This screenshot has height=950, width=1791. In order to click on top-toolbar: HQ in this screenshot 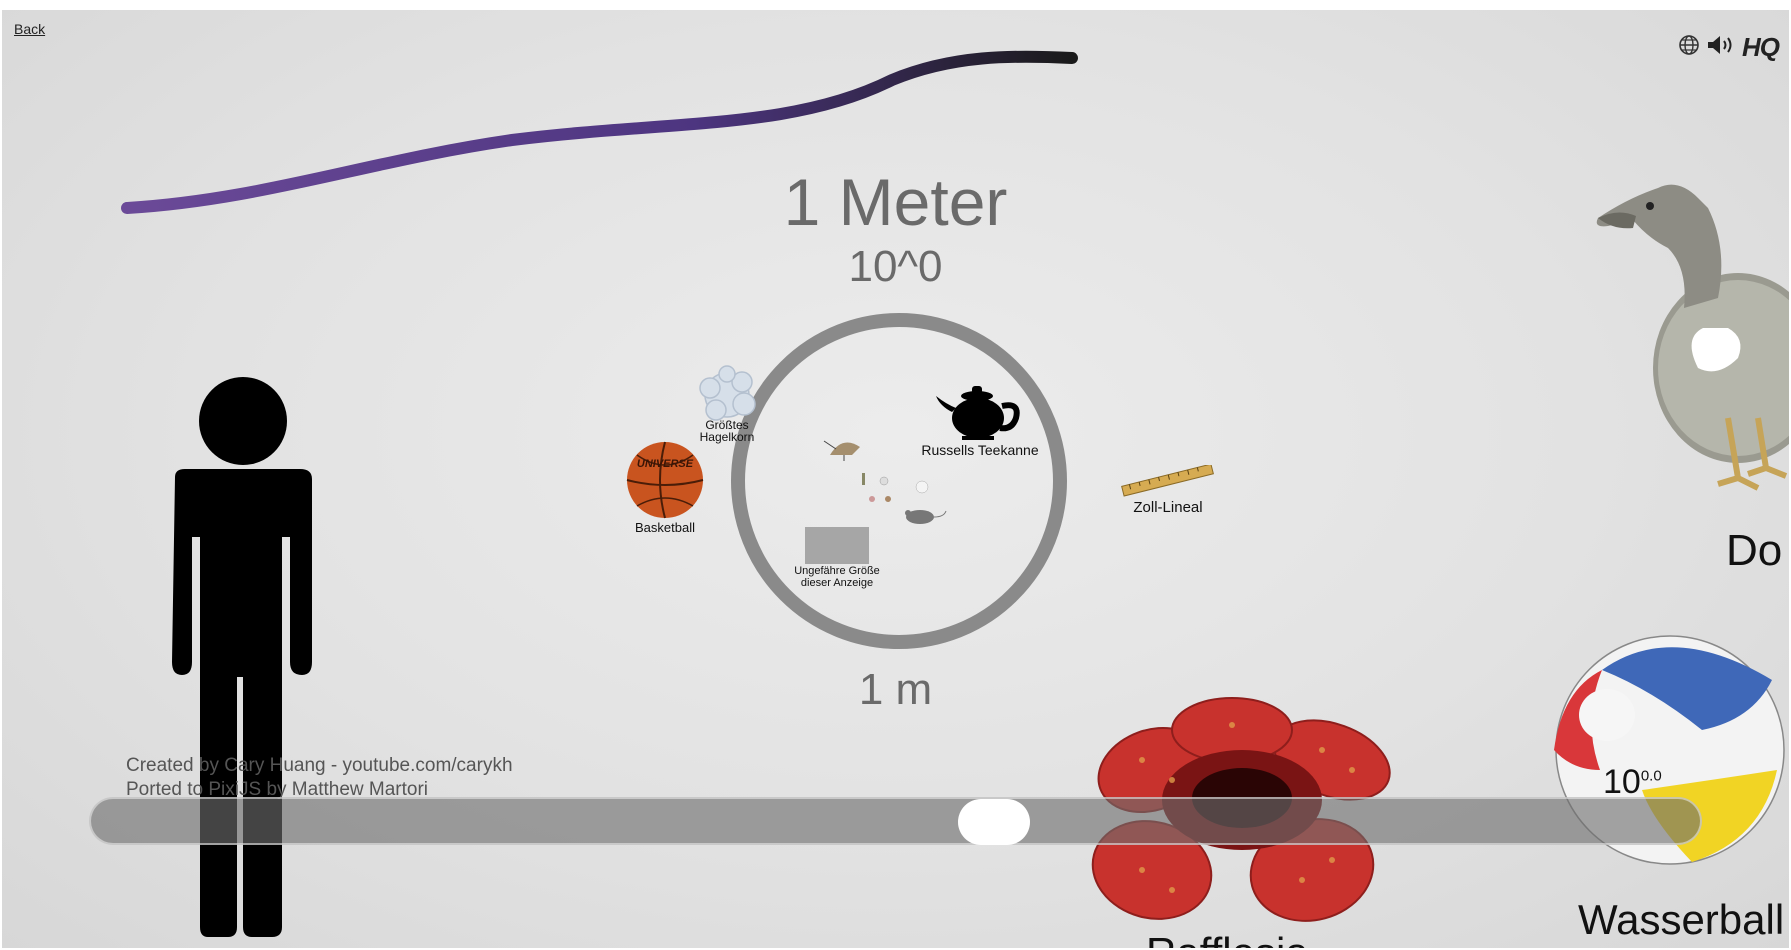, I will do `click(1729, 47)`.